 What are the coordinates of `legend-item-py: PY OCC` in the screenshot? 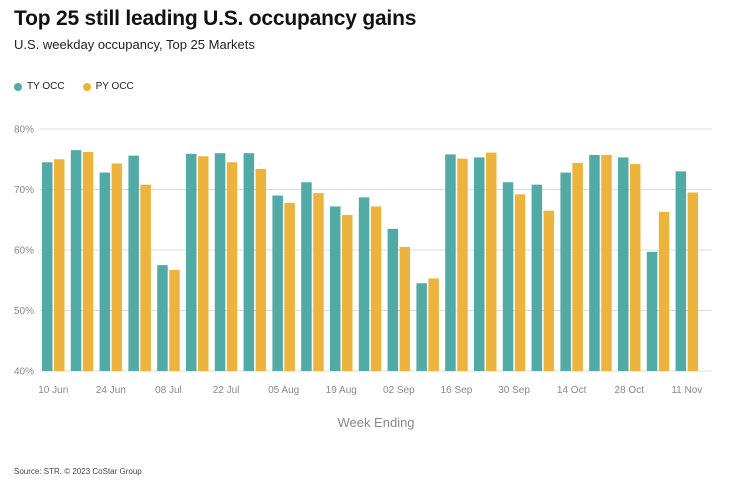 It's located at (108, 86).